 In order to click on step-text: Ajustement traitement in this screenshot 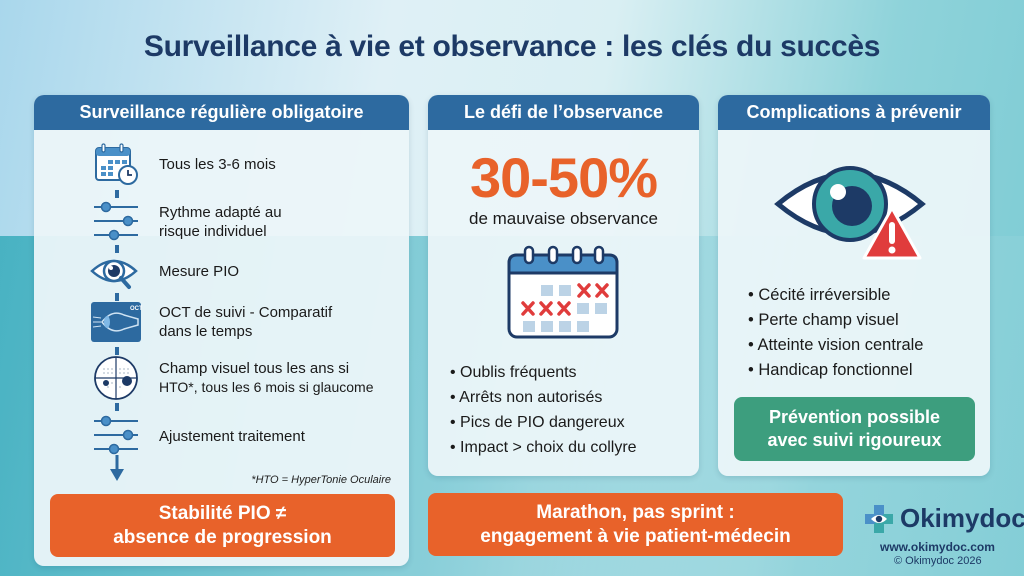, I will do `click(232, 436)`.